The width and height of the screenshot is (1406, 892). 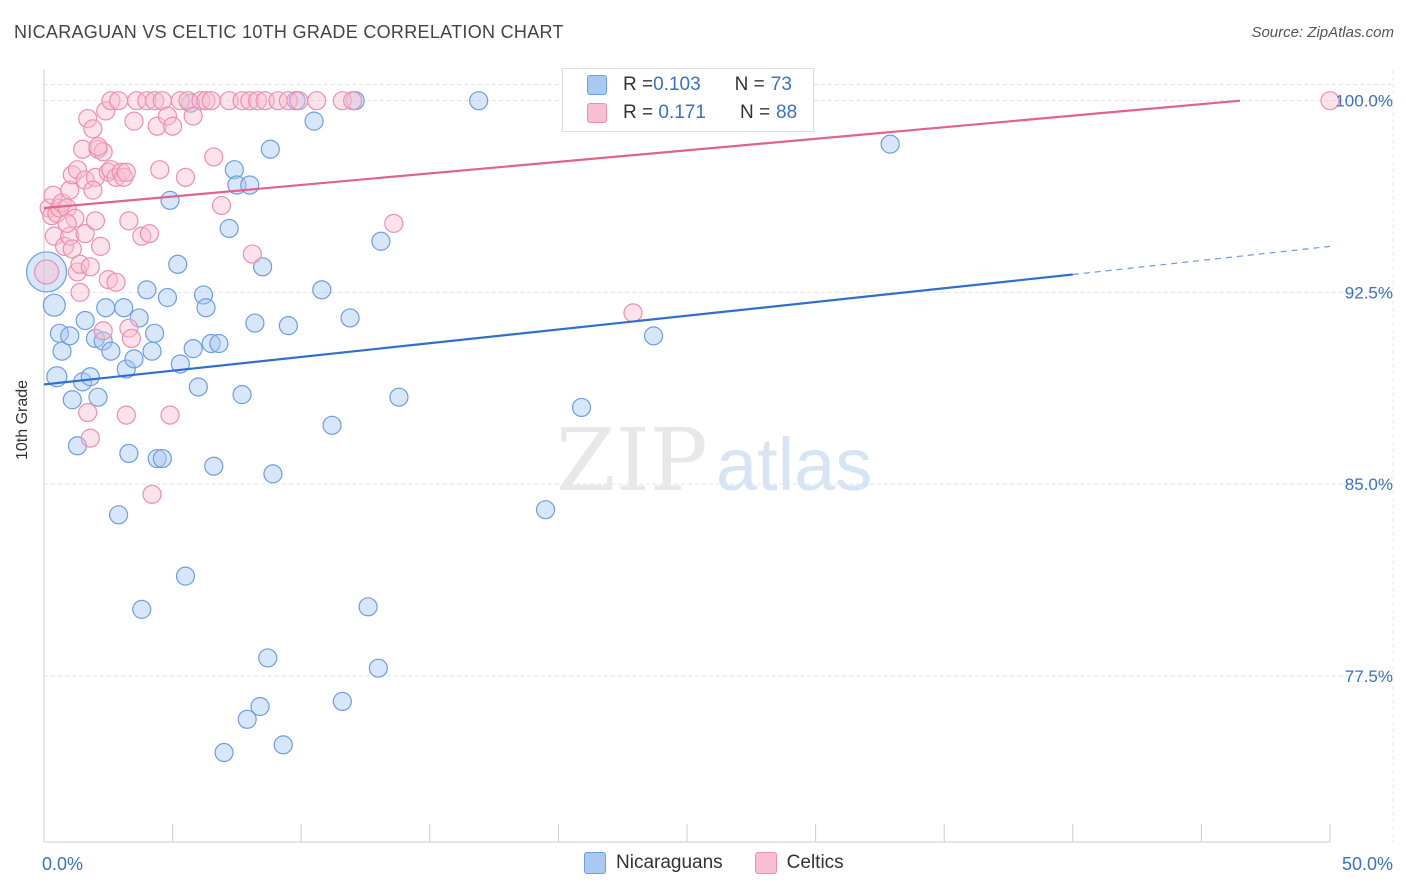 What do you see at coordinates (1367, 864) in the screenshot?
I see `x-tick-label: 50.0%` at bounding box center [1367, 864].